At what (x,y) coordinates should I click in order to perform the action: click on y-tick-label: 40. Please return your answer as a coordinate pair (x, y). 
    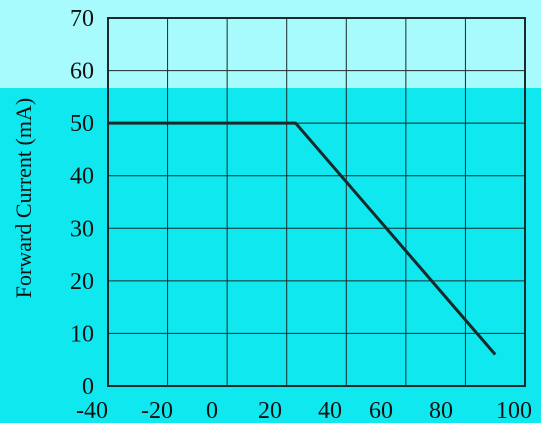
    Looking at the image, I should click on (82, 177).